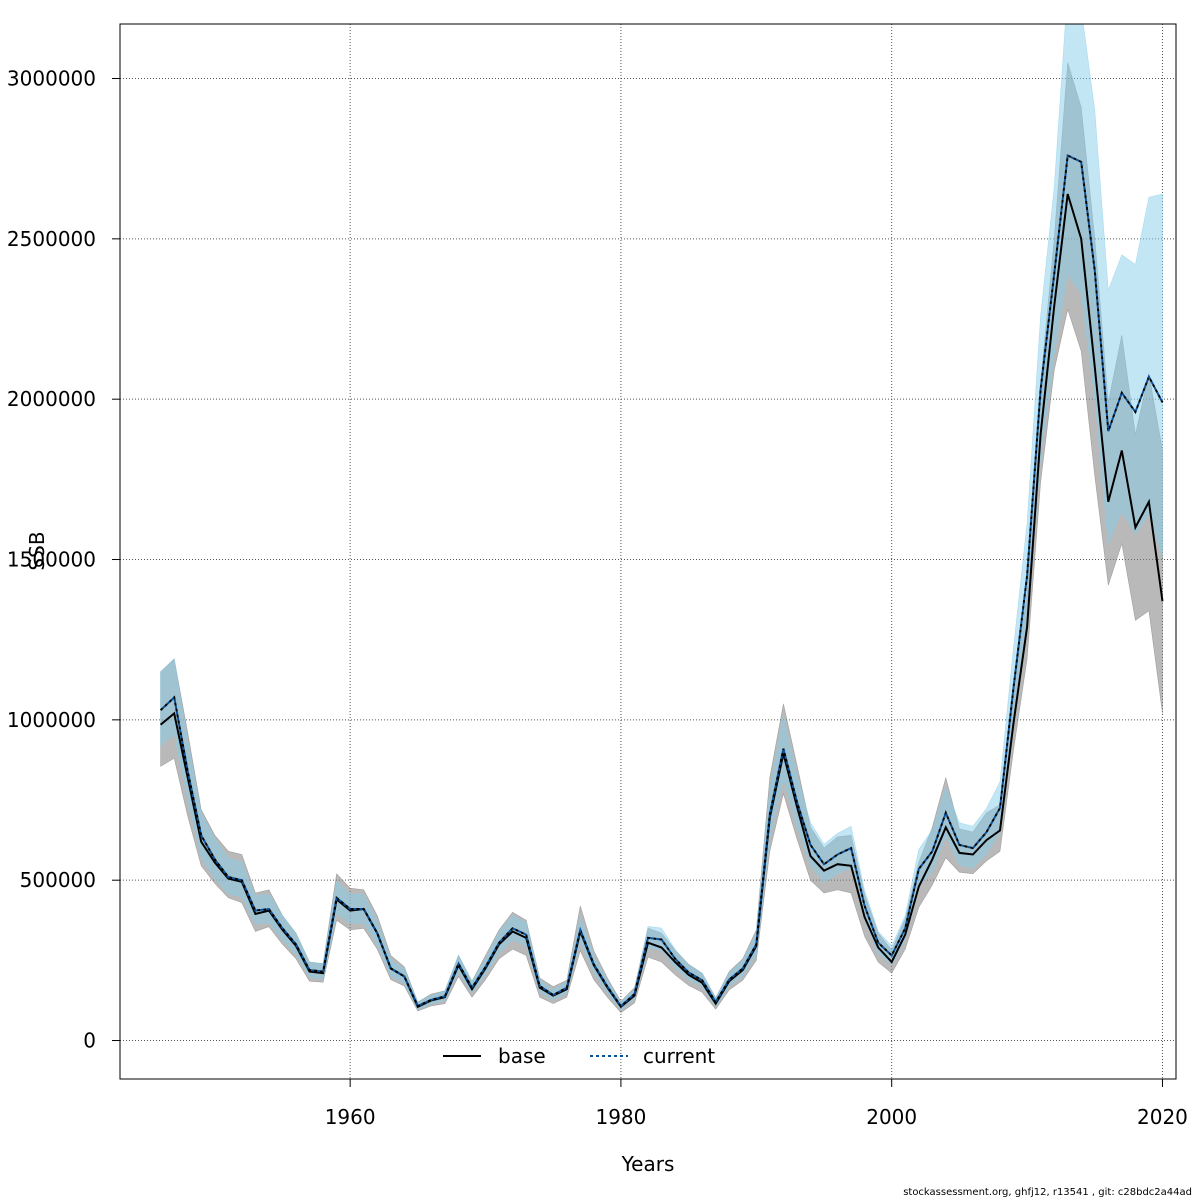  I want to click on x-tick-label: 1980, so click(620, 1117).